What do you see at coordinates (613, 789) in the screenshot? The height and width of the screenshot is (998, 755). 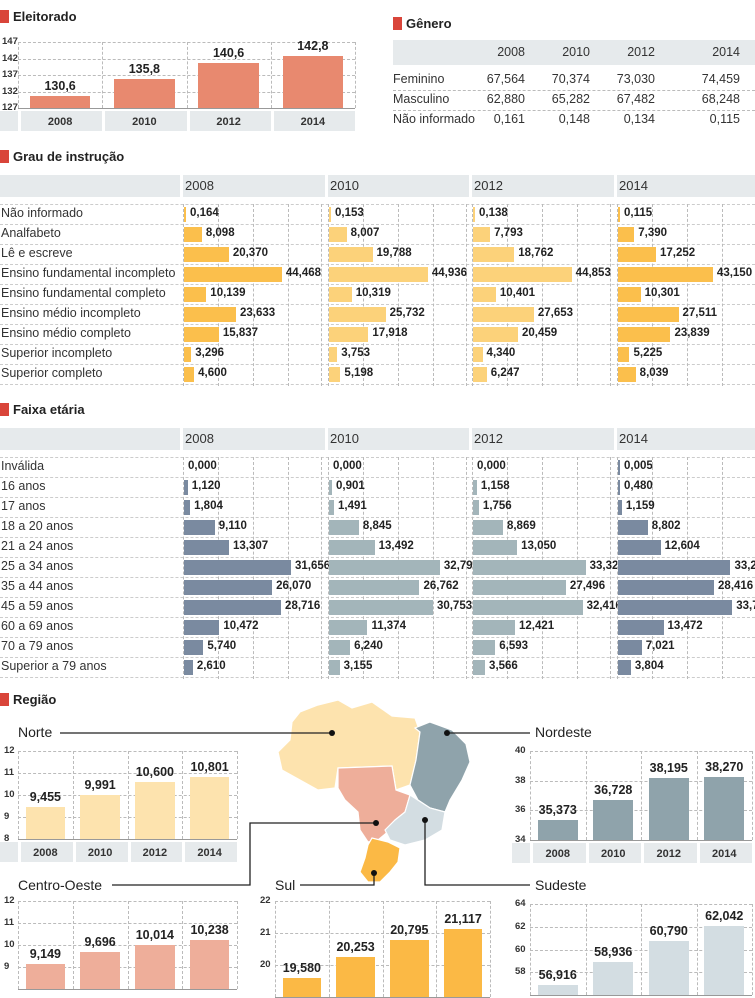 I see `bar-value-label: 36,728` at bounding box center [613, 789].